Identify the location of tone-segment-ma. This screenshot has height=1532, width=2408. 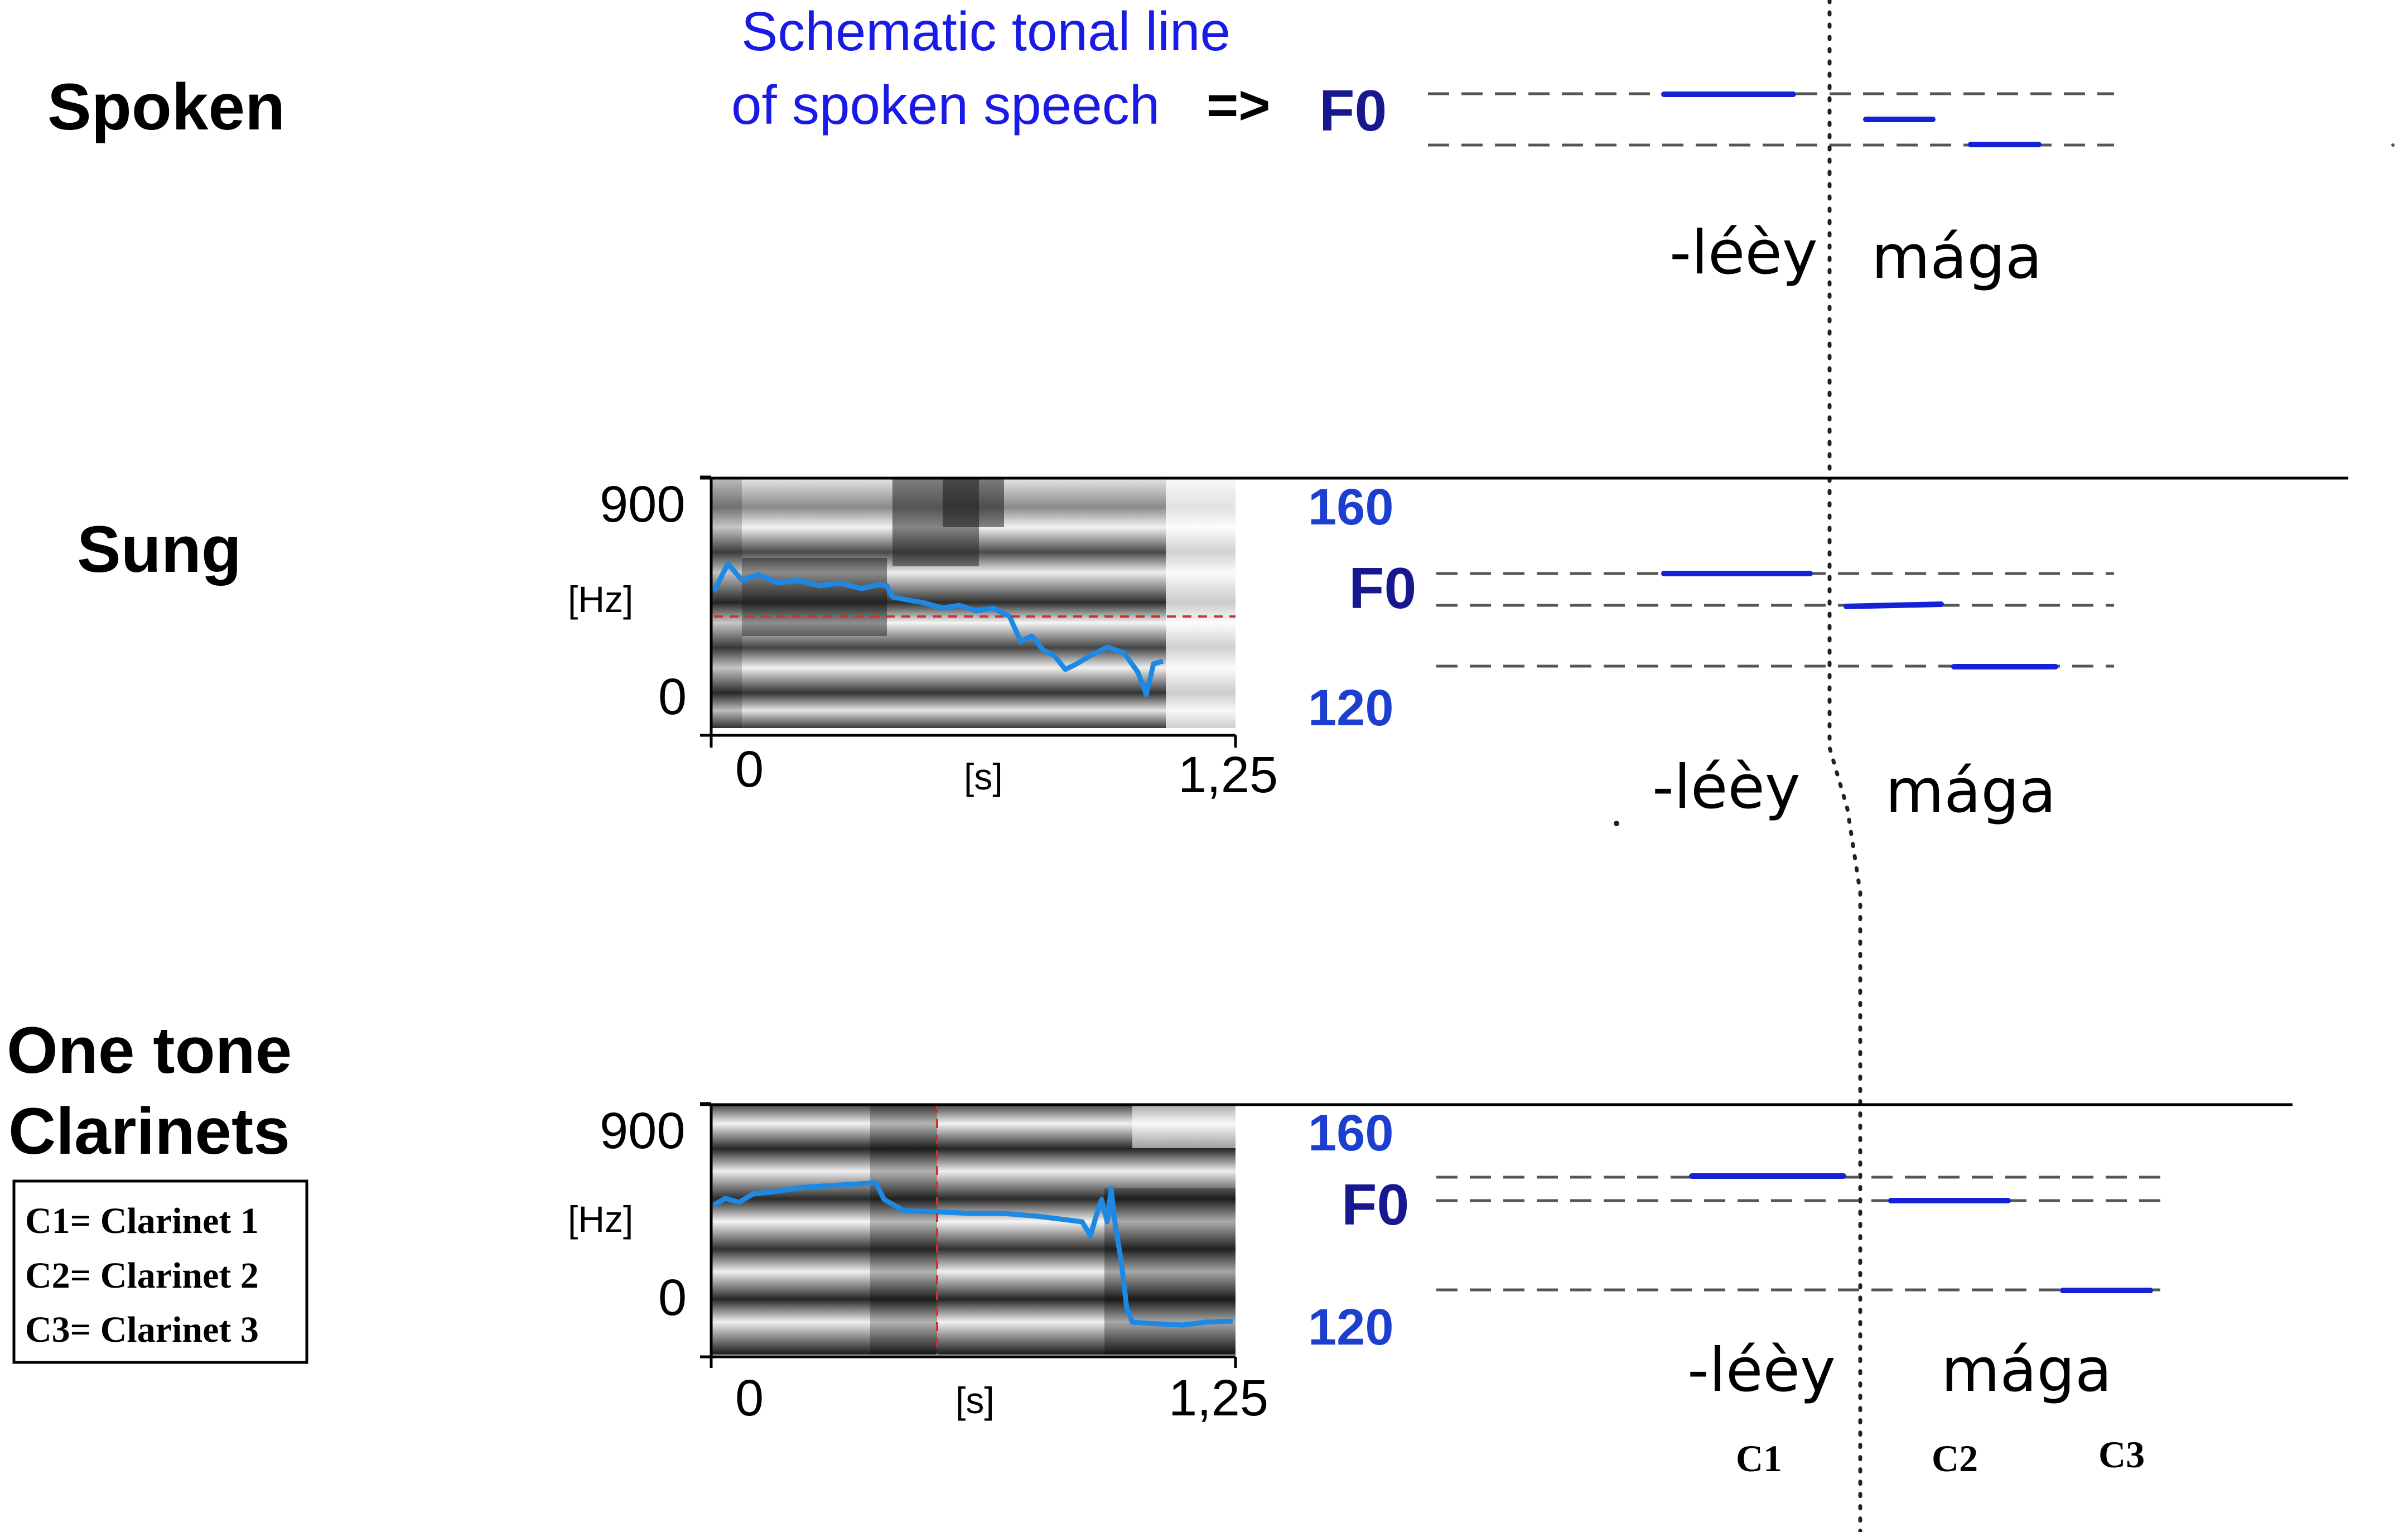
(1894, 605).